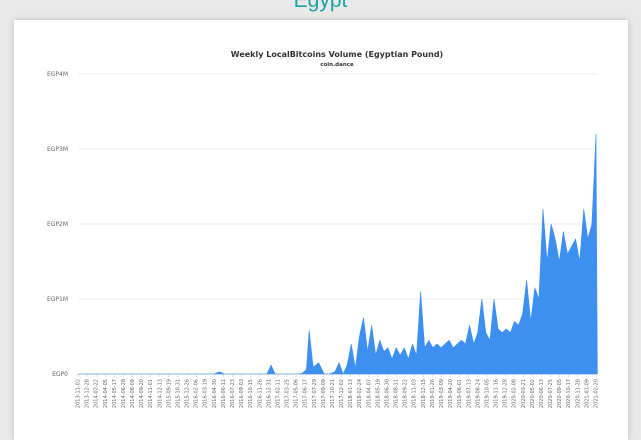  I want to click on y-tick-label: EGP2M, so click(57, 224).